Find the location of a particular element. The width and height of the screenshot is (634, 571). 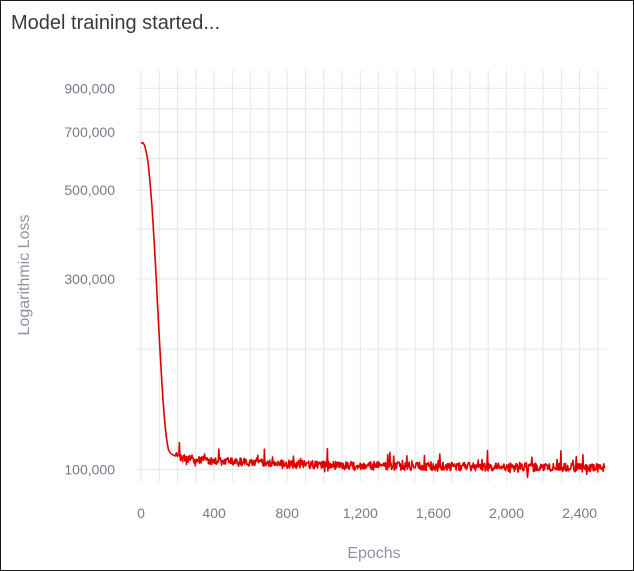

x-tick-label: 800 is located at coordinates (288, 513).